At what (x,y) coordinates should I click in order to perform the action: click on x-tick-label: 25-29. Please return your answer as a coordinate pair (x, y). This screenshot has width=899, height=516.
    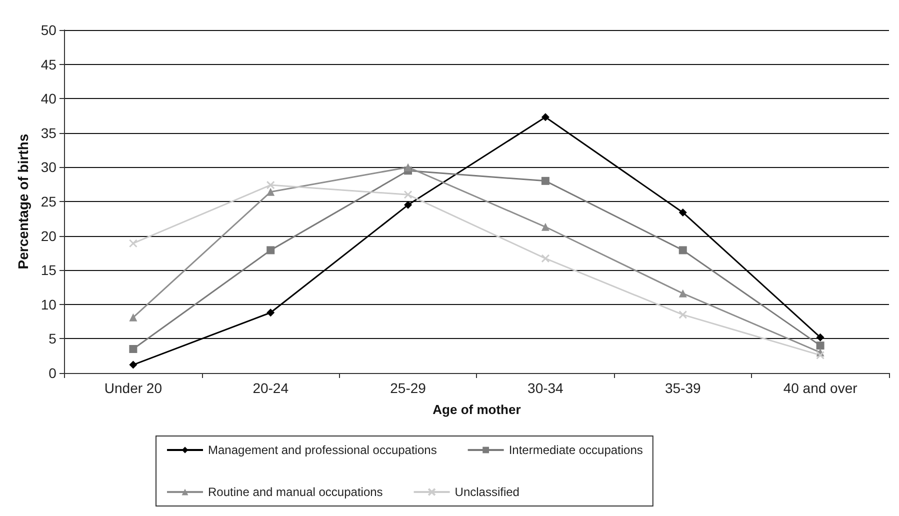
    Looking at the image, I should click on (408, 388).